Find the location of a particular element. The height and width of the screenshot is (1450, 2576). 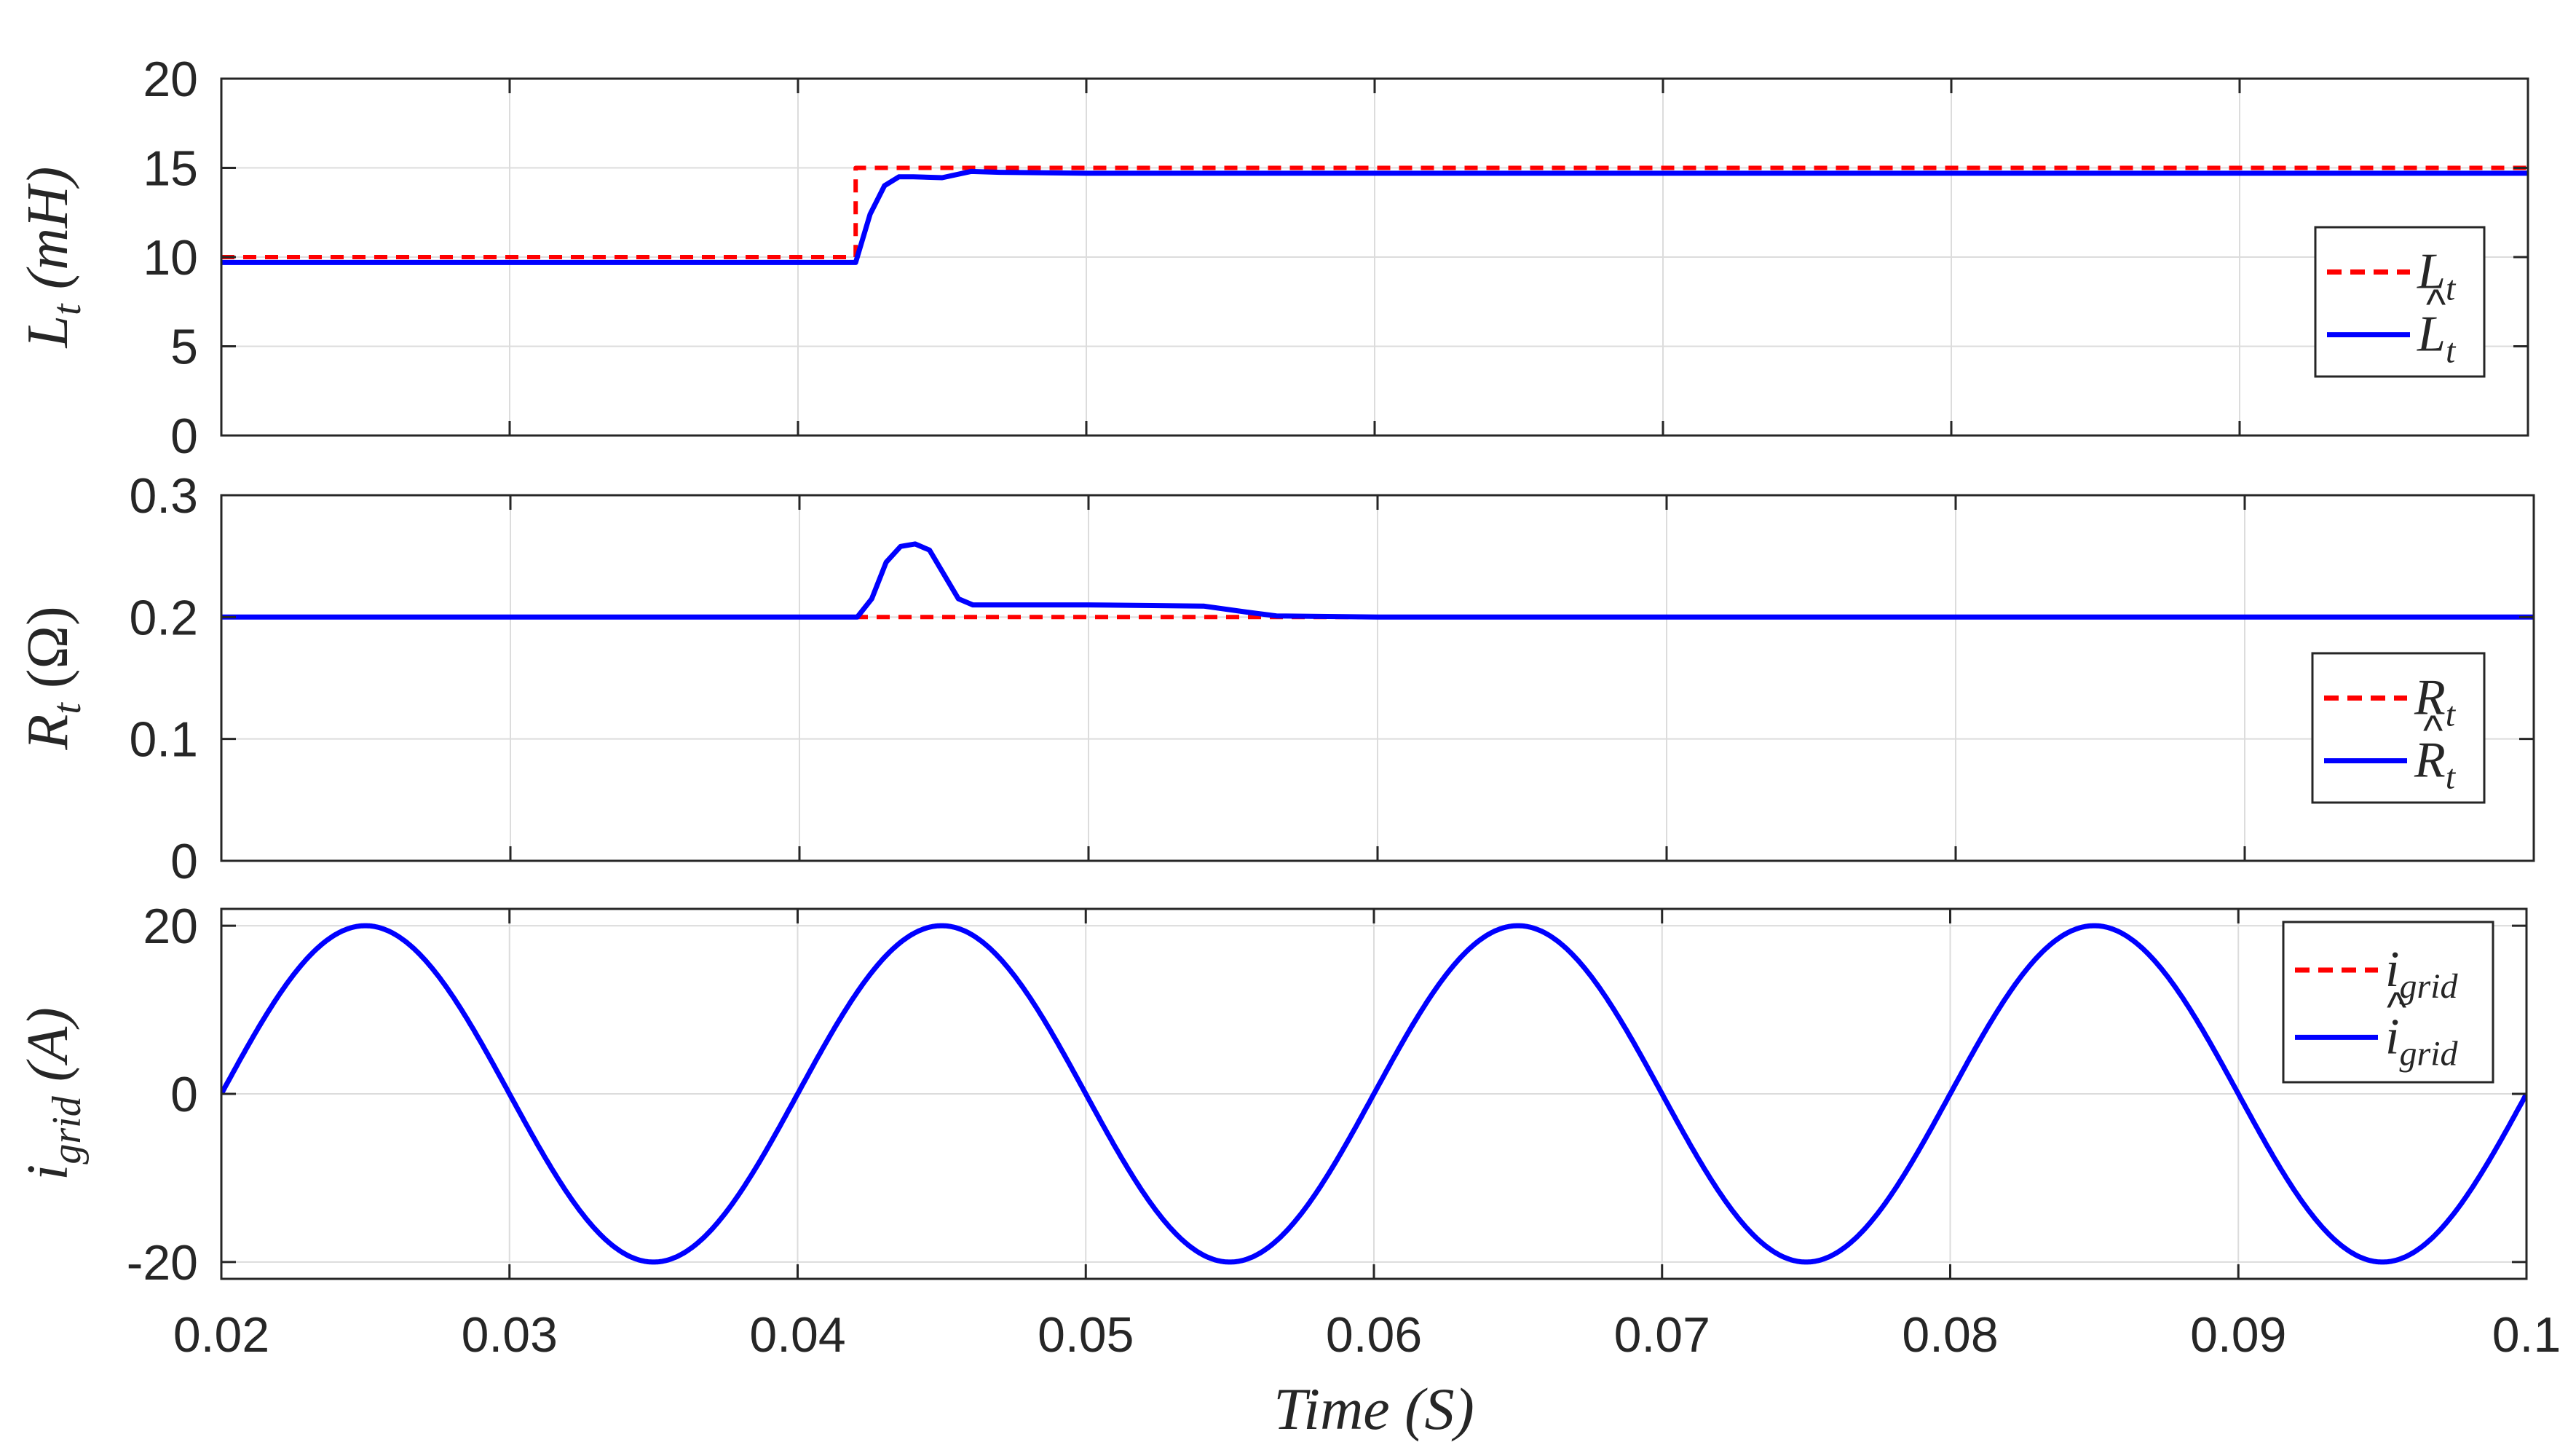

x-axis-label: Time (S) is located at coordinates (1373, 1409).